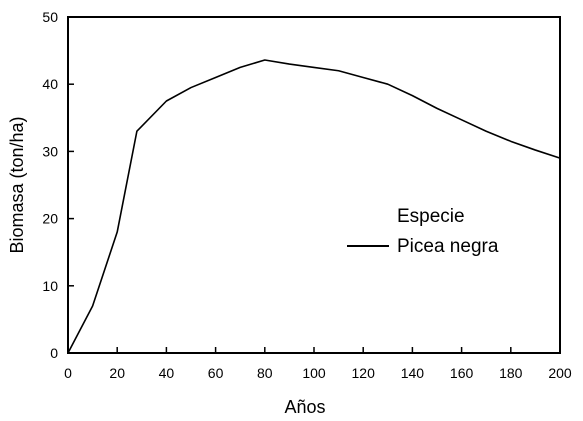  Describe the element at coordinates (50, 219) in the screenshot. I see `y-tick-label: 20` at that location.